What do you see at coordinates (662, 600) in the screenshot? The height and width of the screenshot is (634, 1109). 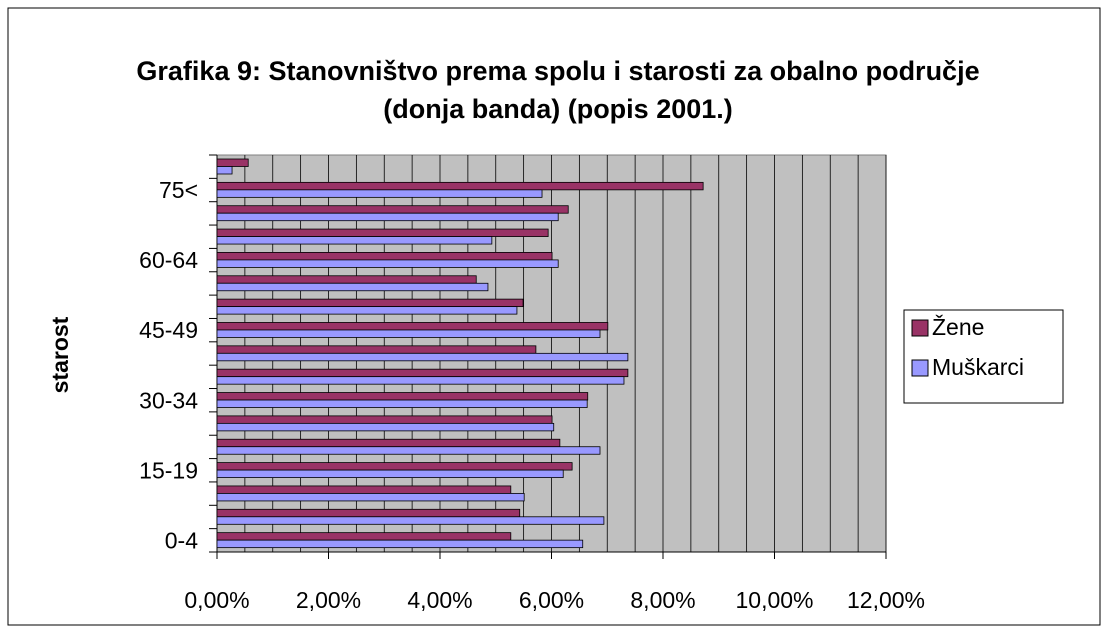 I see `x-tick-label: 8,00%` at bounding box center [662, 600].